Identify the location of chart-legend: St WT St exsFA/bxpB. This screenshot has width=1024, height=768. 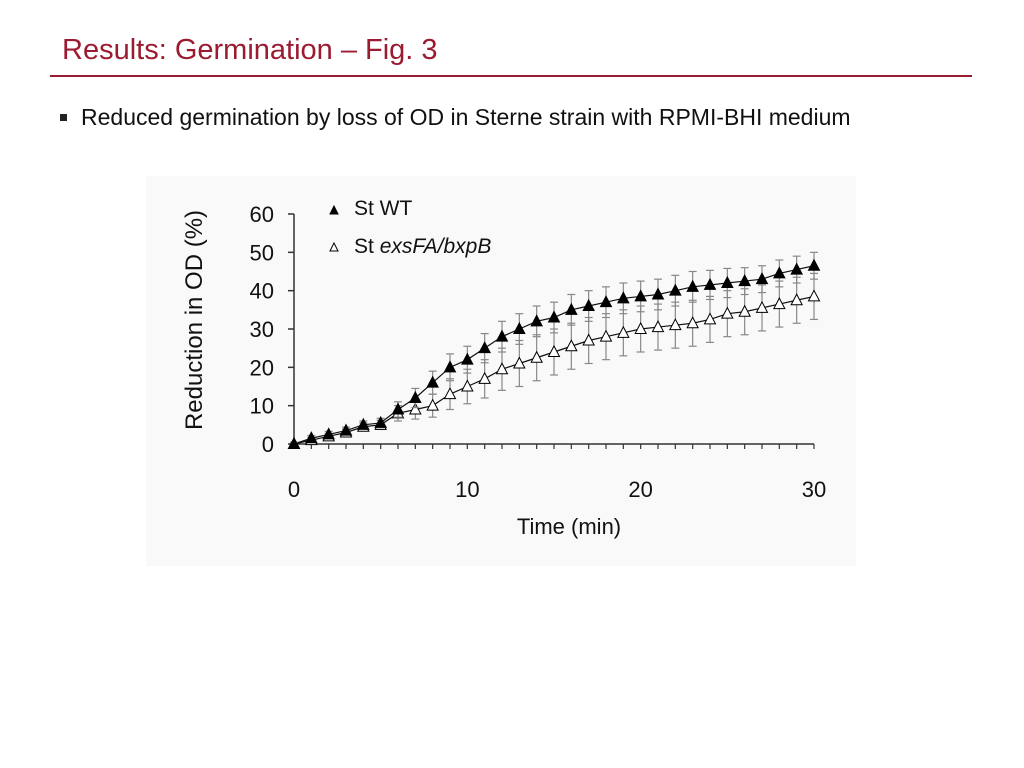
(410, 227).